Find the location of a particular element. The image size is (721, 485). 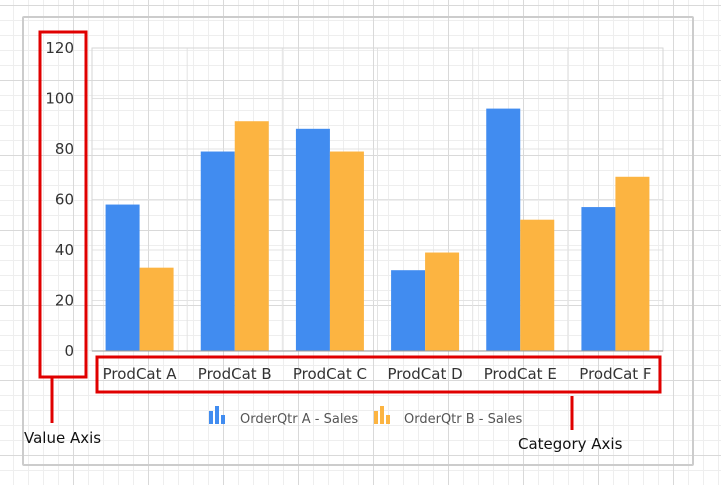

y-tick-label: 0 is located at coordinates (69, 351).